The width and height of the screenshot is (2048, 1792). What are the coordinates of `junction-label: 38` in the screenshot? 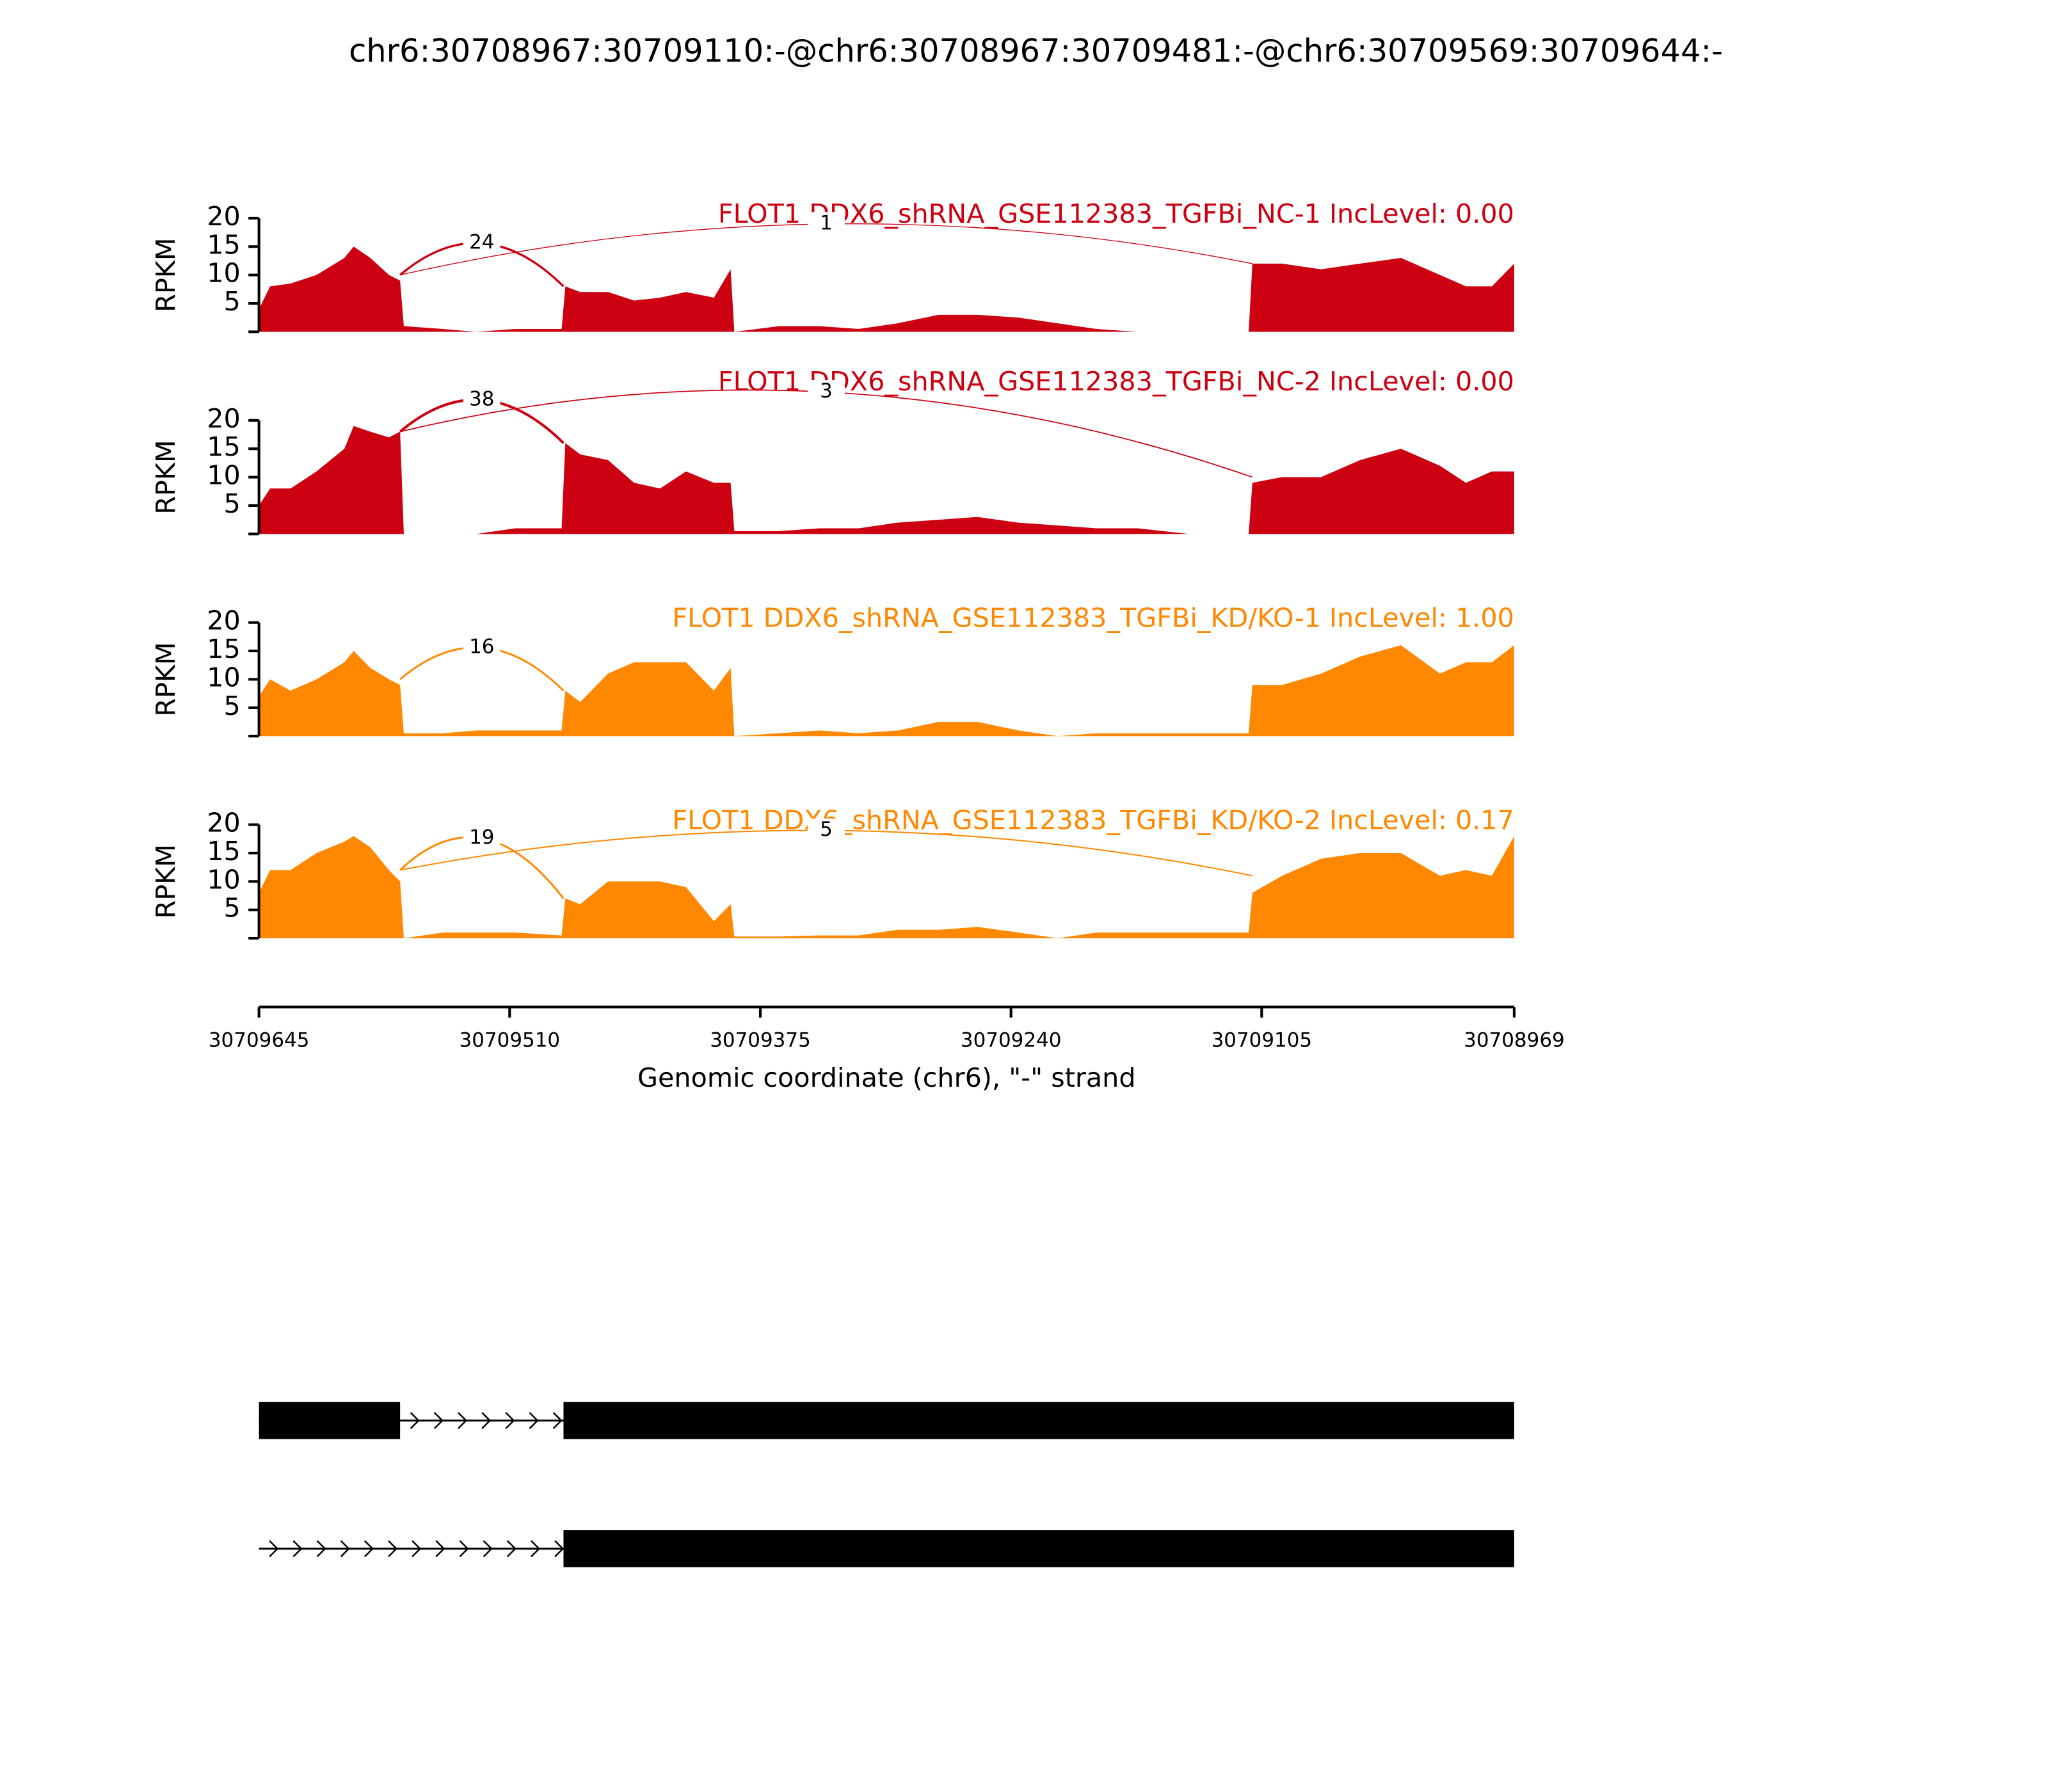 It's located at (481, 398).